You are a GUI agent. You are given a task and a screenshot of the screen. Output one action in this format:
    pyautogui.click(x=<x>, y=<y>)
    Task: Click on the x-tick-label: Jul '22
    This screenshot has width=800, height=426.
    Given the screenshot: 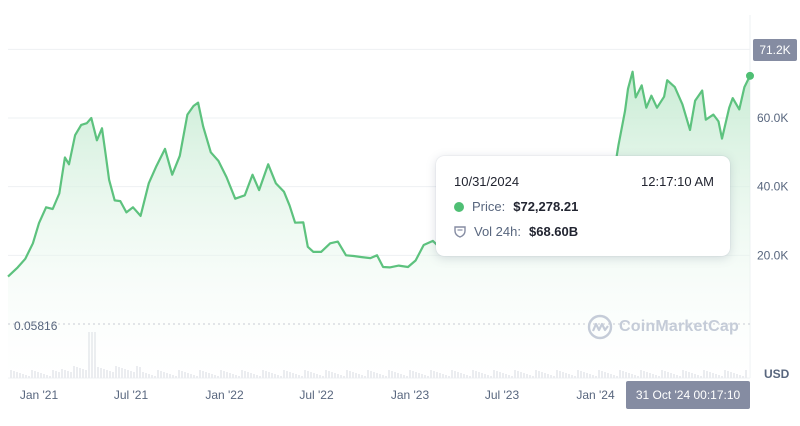 What is the action you would take?
    pyautogui.click(x=316, y=395)
    